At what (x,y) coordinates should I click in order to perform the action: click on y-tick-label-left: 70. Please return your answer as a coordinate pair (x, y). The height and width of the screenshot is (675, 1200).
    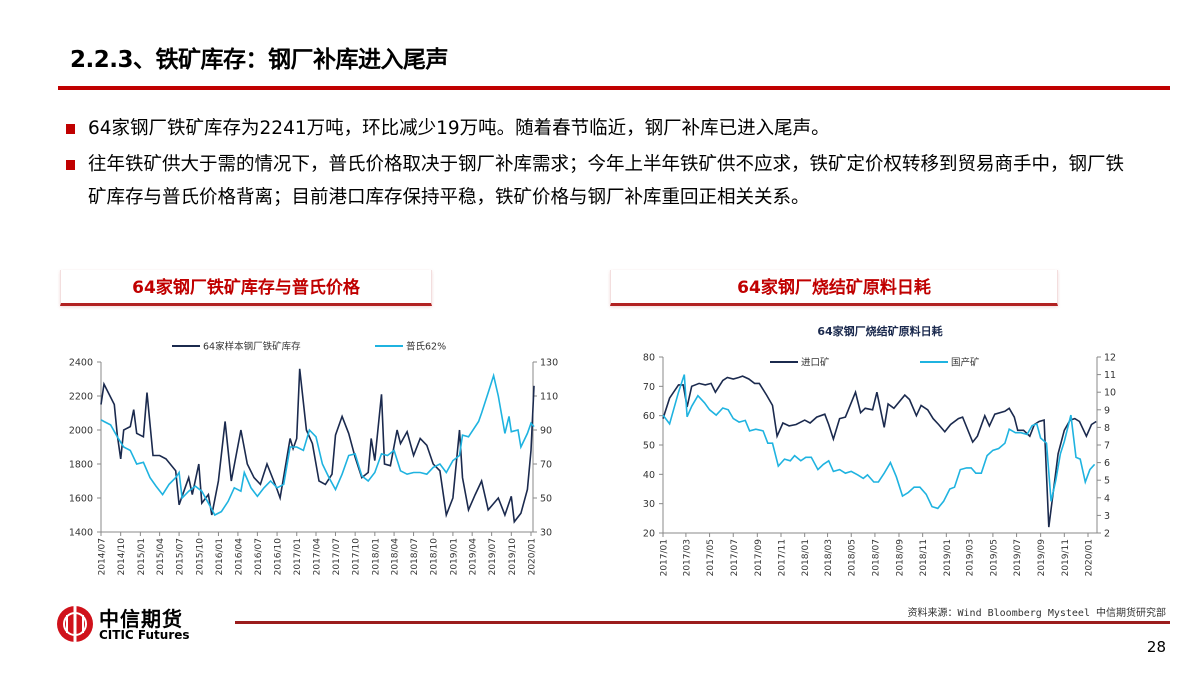
    Looking at the image, I should click on (649, 387).